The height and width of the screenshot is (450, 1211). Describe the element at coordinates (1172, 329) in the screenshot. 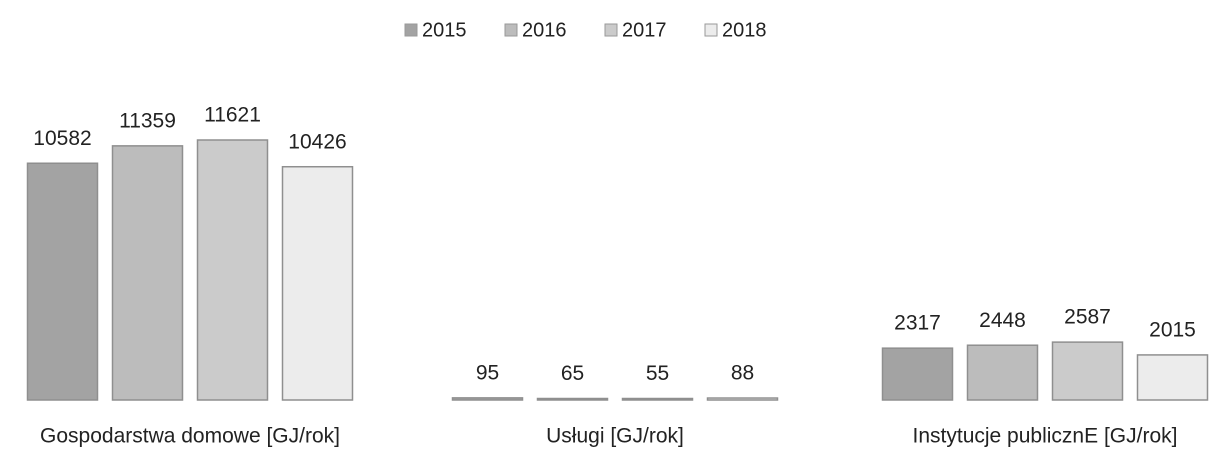

I see `data-label: 2015` at that location.